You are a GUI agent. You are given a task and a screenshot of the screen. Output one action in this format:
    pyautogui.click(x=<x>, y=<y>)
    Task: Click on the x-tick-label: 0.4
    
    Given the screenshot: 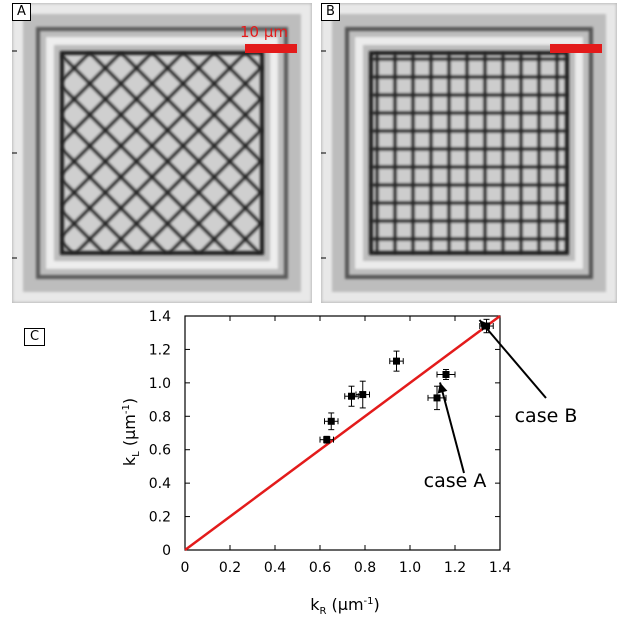 What is the action you would take?
    pyautogui.click(x=275, y=568)
    